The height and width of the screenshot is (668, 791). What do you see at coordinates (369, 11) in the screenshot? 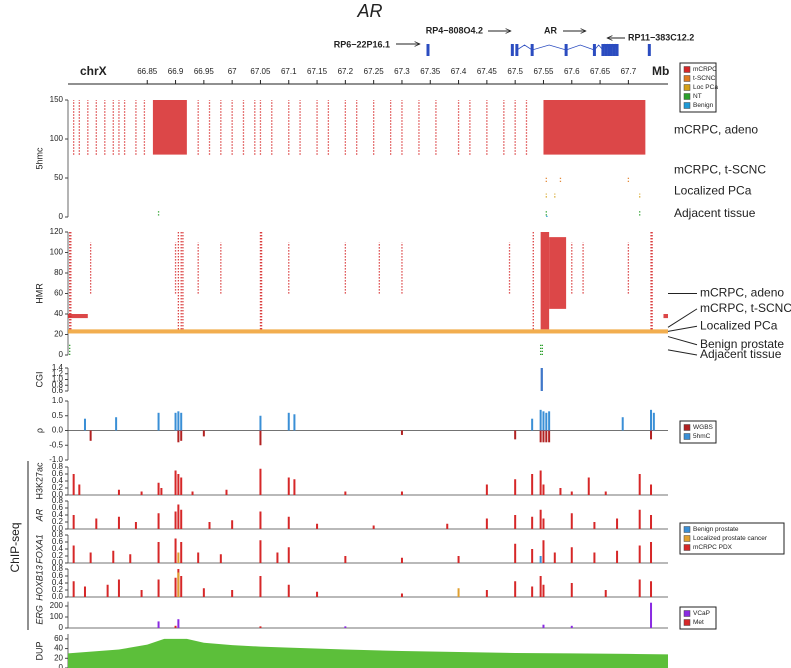
I see `chart-title: AR` at bounding box center [369, 11].